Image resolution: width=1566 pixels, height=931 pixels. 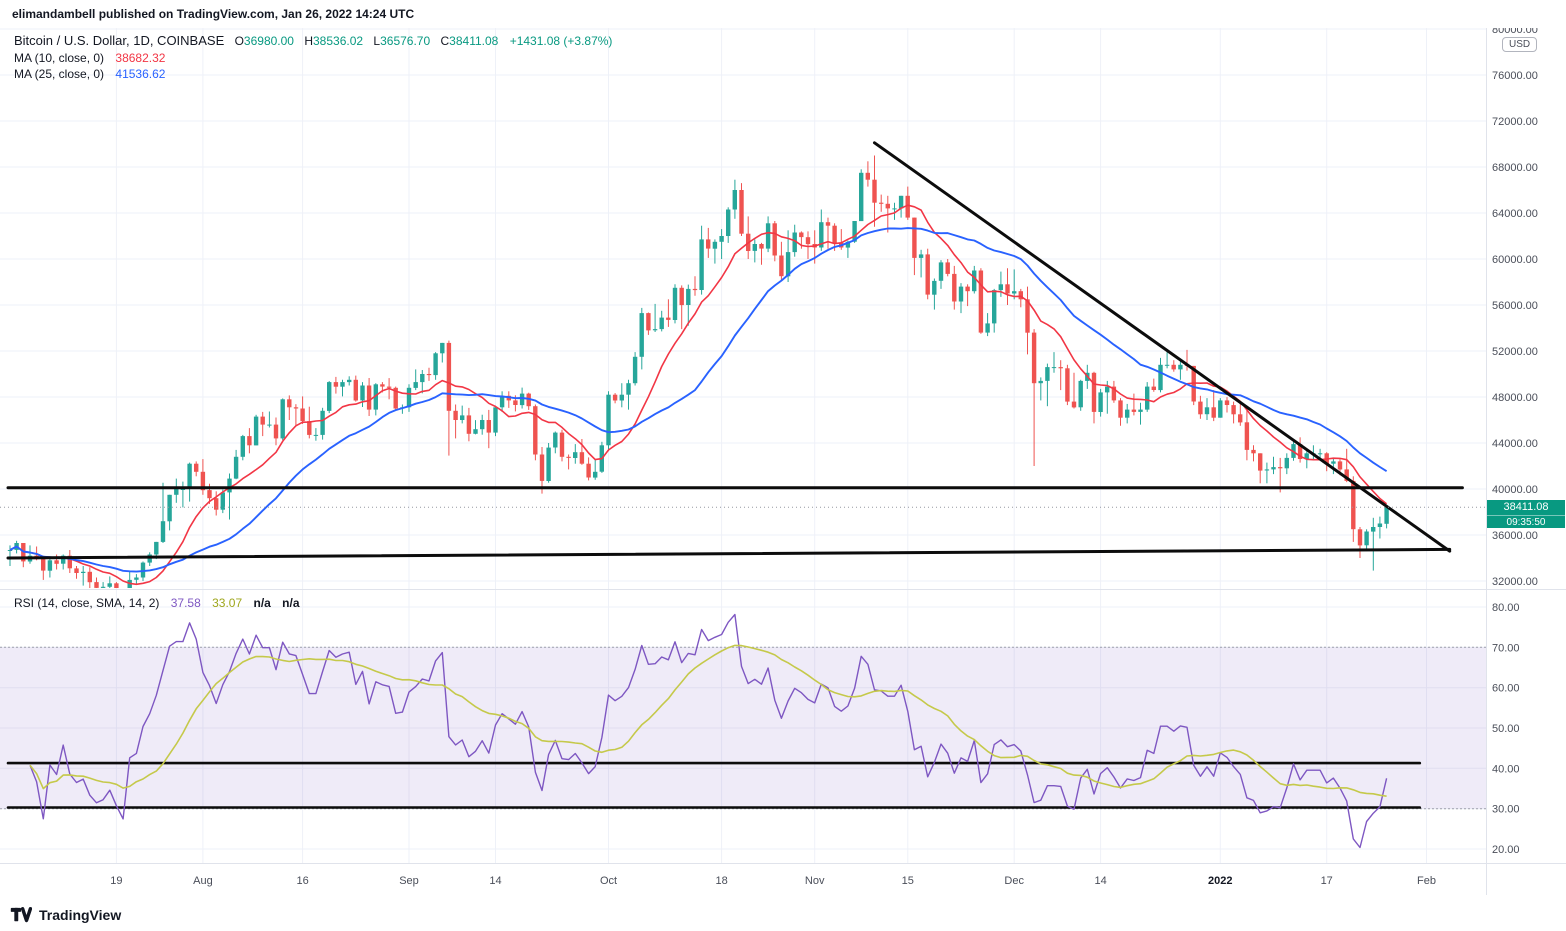 What do you see at coordinates (140, 74) in the screenshot?
I see `ma-25-value: 41536.62` at bounding box center [140, 74].